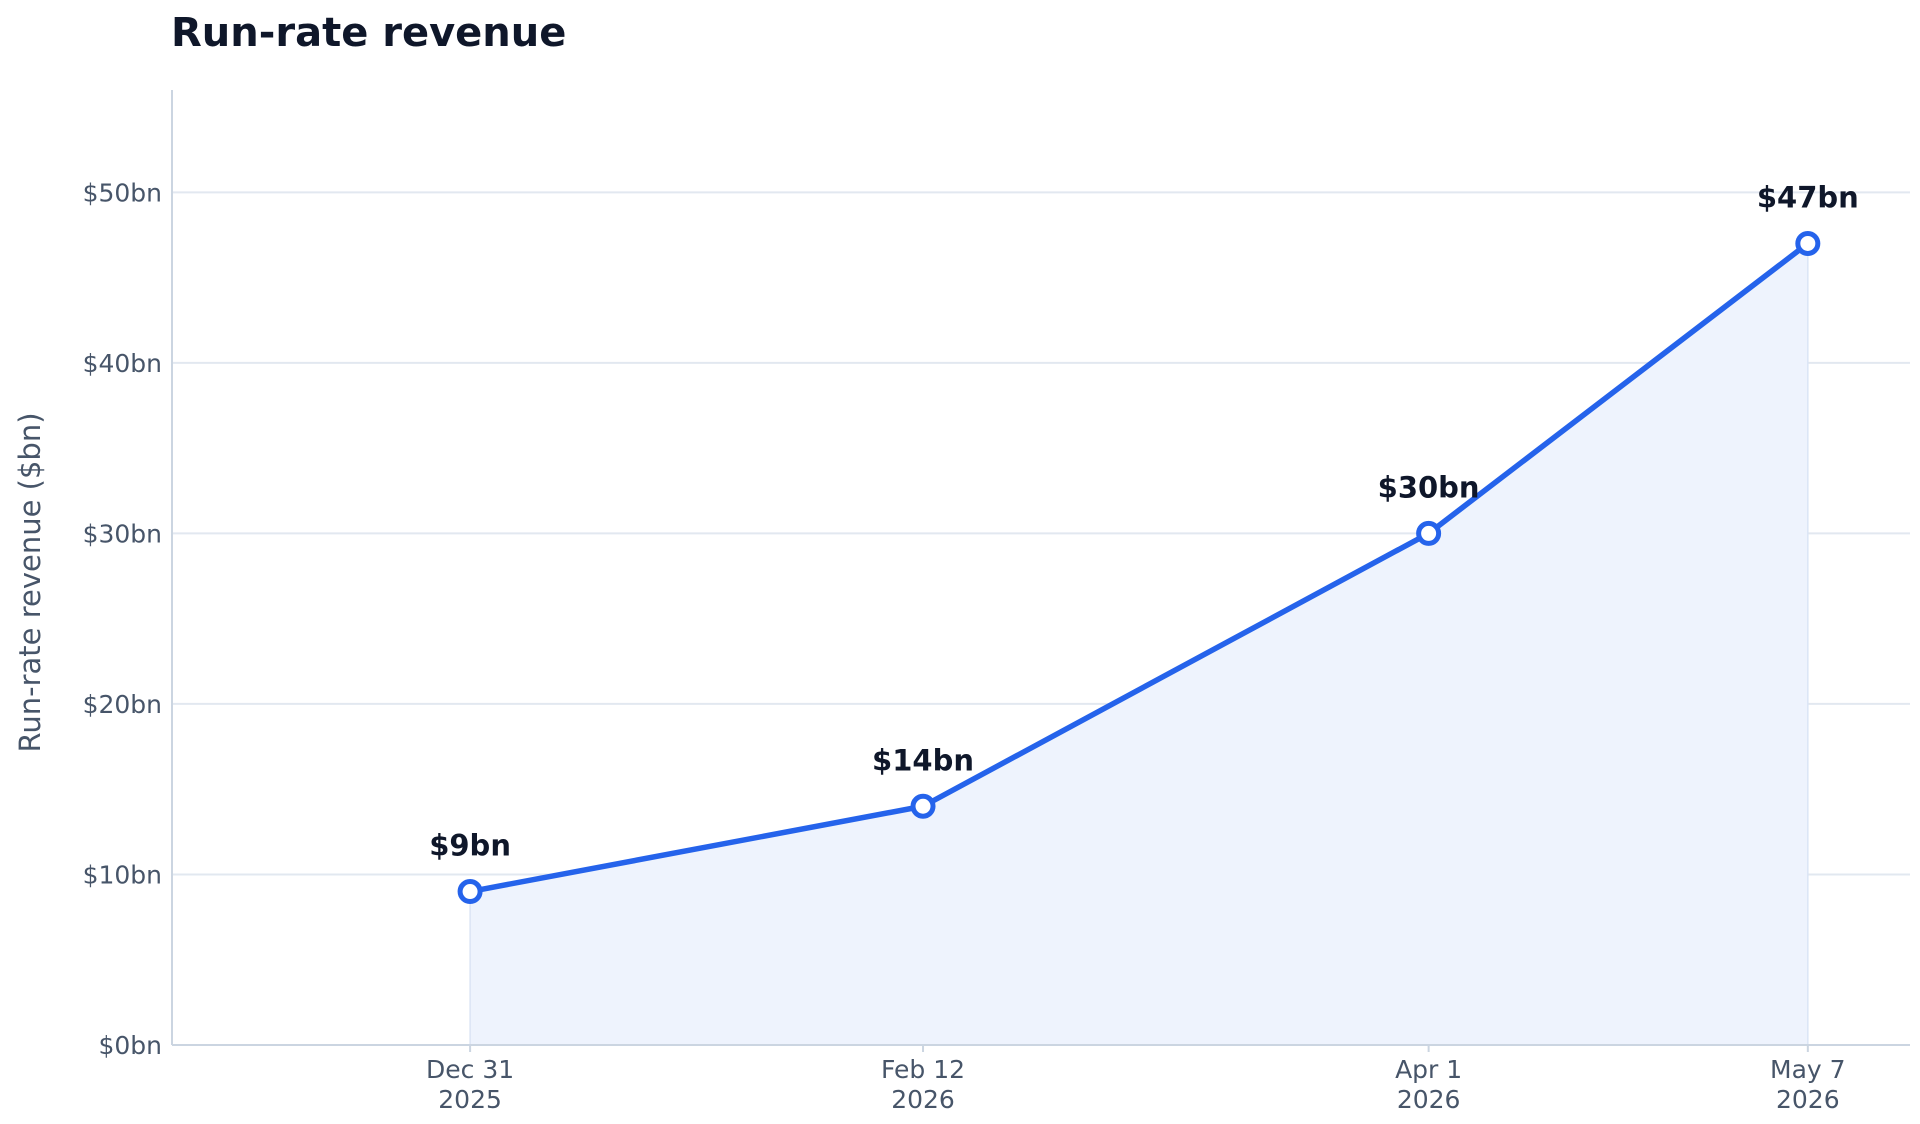  What do you see at coordinates (470, 846) in the screenshot?
I see `data-label: $9bn` at bounding box center [470, 846].